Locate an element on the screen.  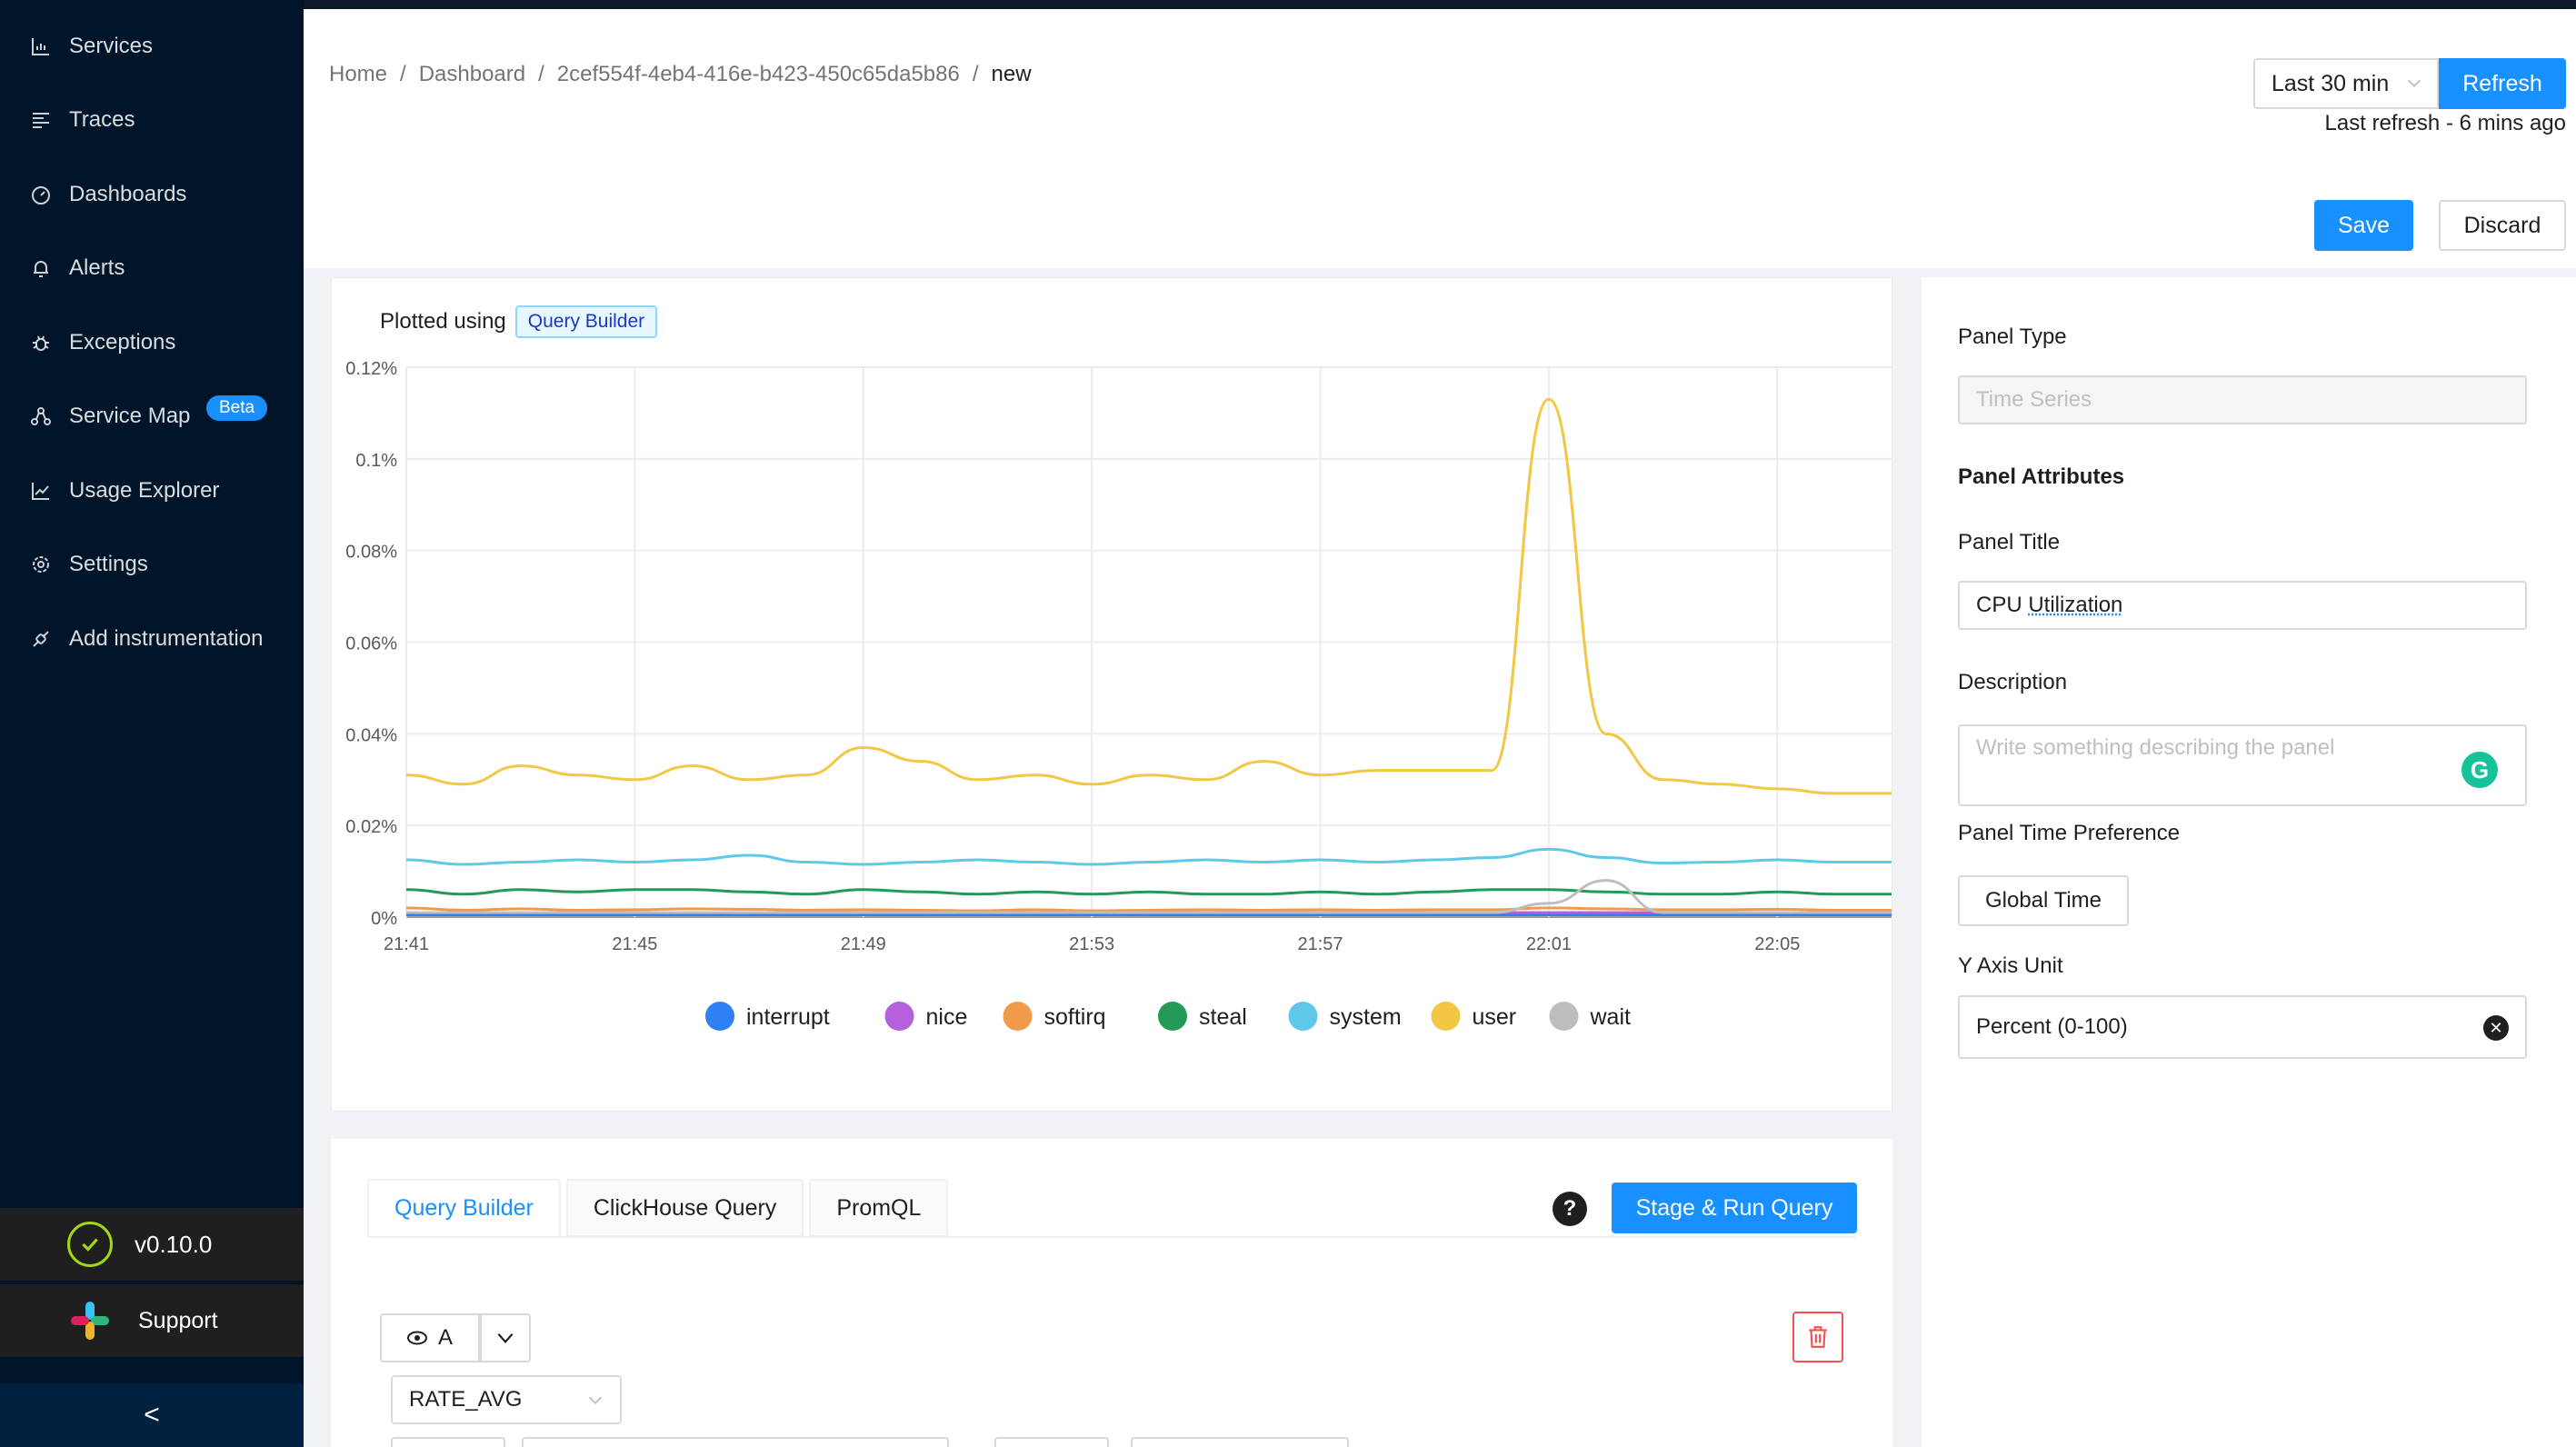
sidebar-item-exceptions: Exceptions is located at coordinates (152, 343).